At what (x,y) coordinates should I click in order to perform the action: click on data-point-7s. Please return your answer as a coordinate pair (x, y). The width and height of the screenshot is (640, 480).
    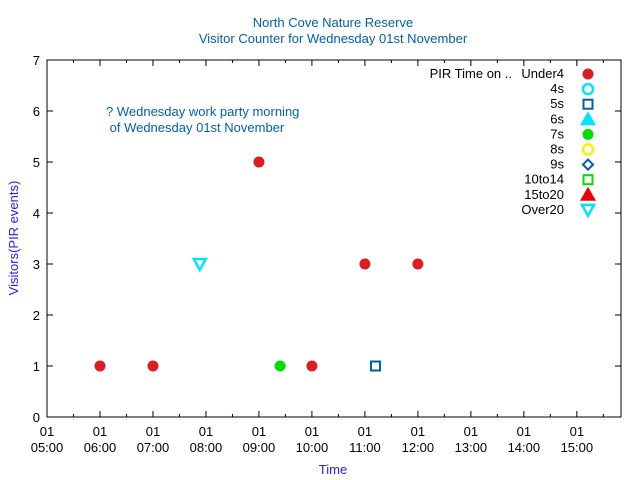
    Looking at the image, I should click on (280, 366).